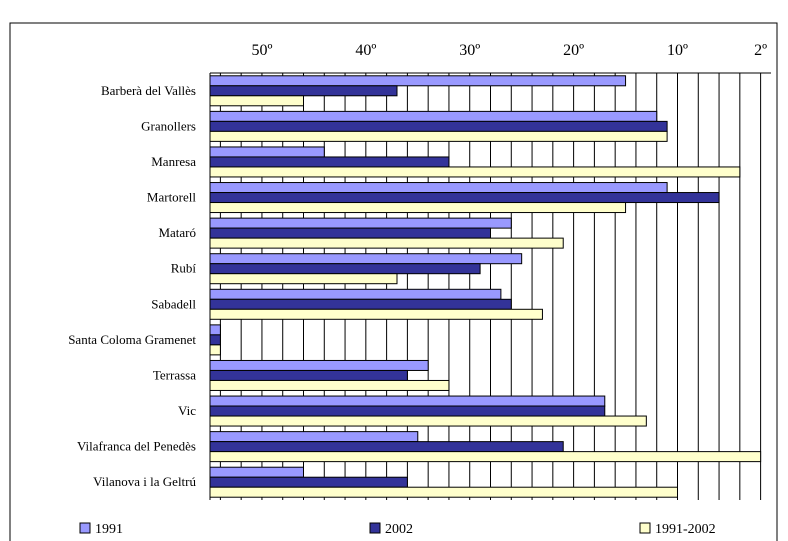 The image size is (788, 541). What do you see at coordinates (267, 152) in the screenshot?
I see `bar-1991-manresa` at bounding box center [267, 152].